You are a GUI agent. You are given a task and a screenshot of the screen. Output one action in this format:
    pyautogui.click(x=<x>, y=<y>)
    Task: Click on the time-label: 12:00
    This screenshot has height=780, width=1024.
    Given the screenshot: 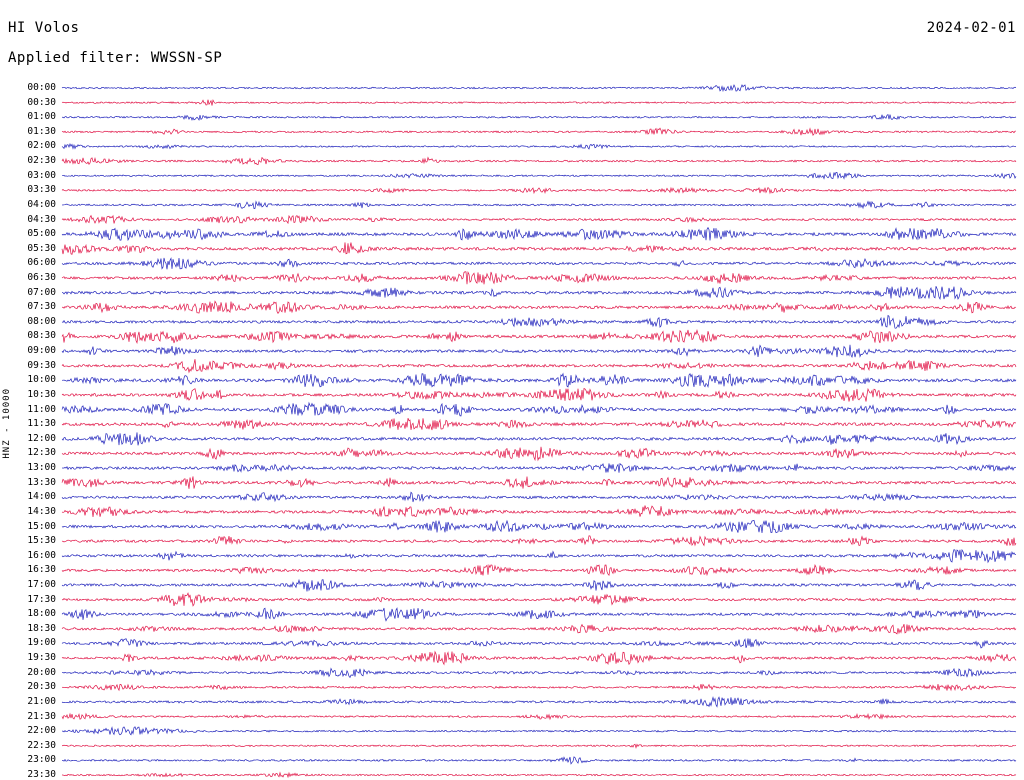 What is the action you would take?
    pyautogui.click(x=41, y=438)
    